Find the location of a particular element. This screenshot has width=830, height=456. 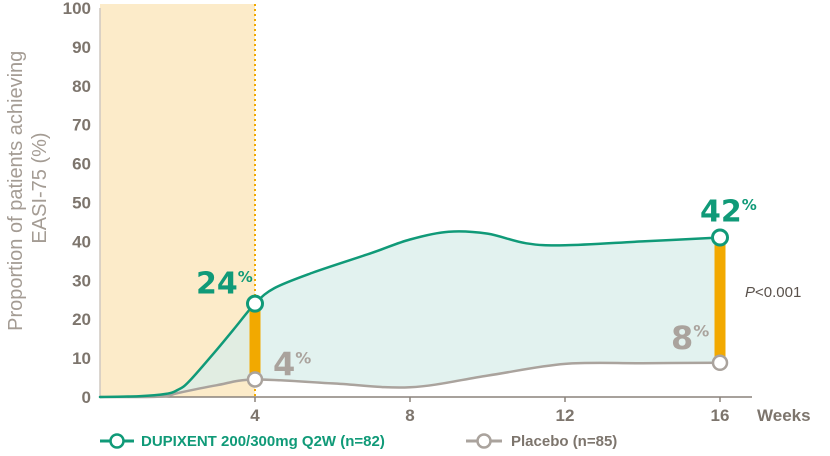

dupixent-week4-label-unit: % is located at coordinates (245, 277).